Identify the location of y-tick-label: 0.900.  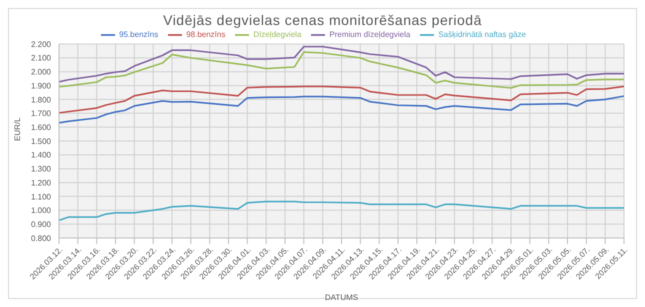
(41, 224).